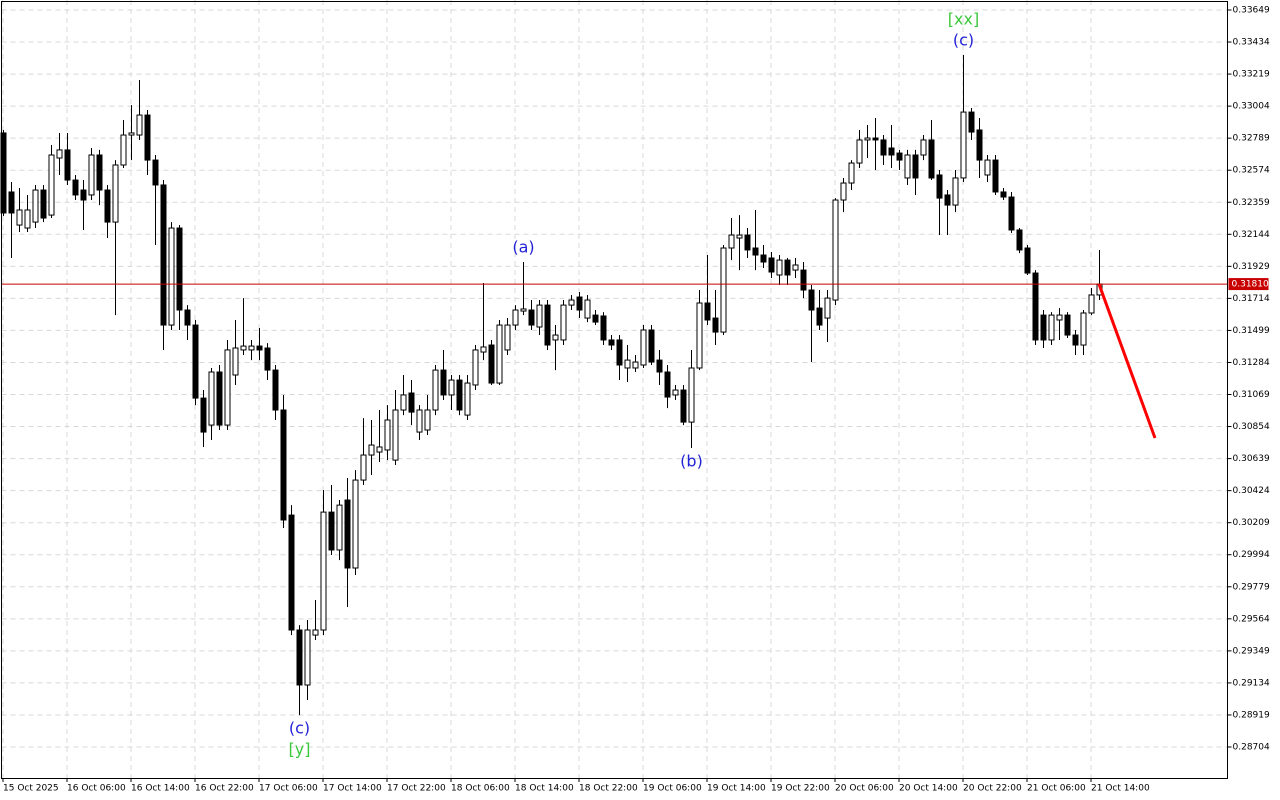  I want to click on x-tick-label: 21 Oct 06:00, so click(1056, 789).